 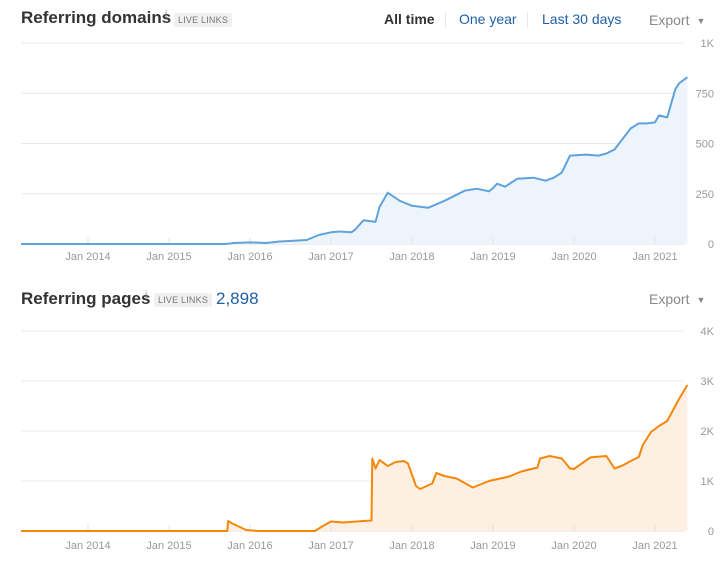 I want to click on referring-pages-count: 2,898, so click(x=237, y=298).